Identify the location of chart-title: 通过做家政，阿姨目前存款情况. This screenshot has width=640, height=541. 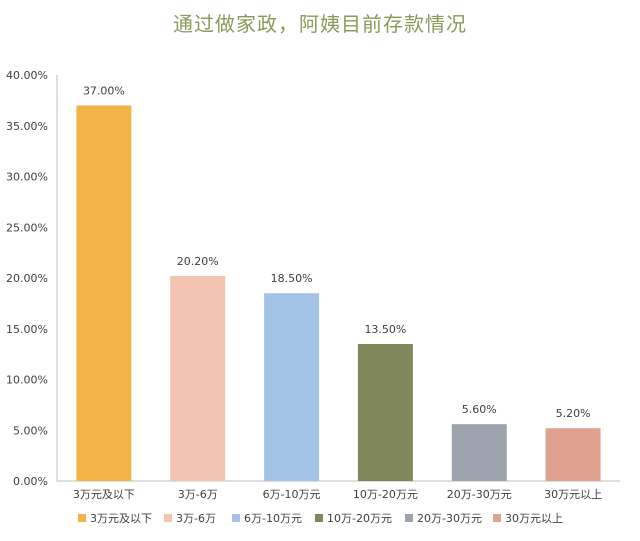
(320, 24).